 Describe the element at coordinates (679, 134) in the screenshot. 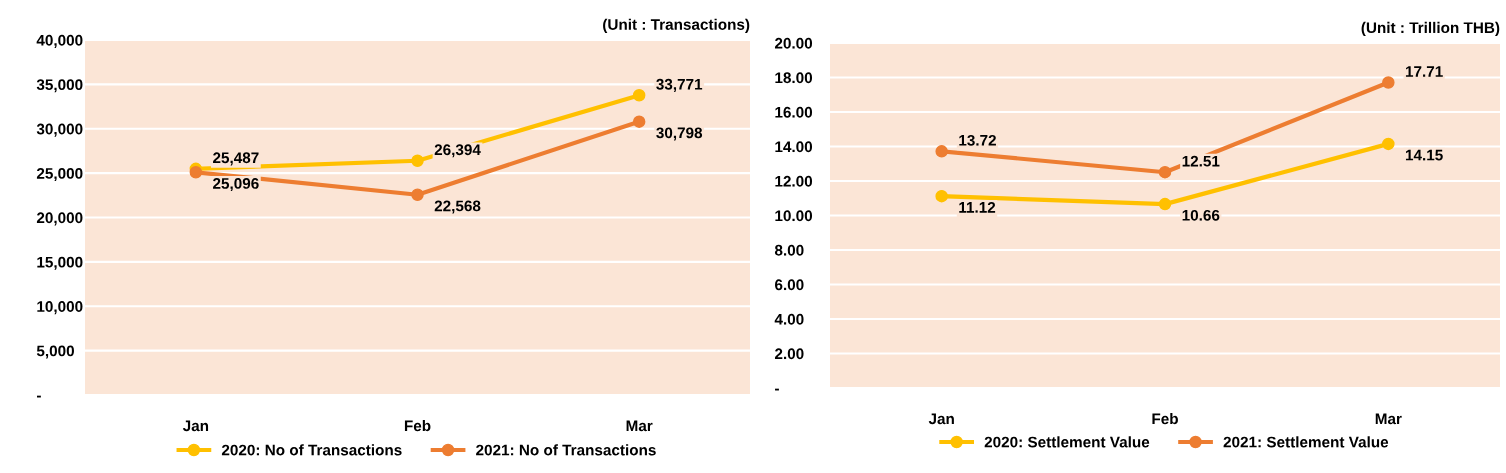

I see `data-label: 30,798` at that location.